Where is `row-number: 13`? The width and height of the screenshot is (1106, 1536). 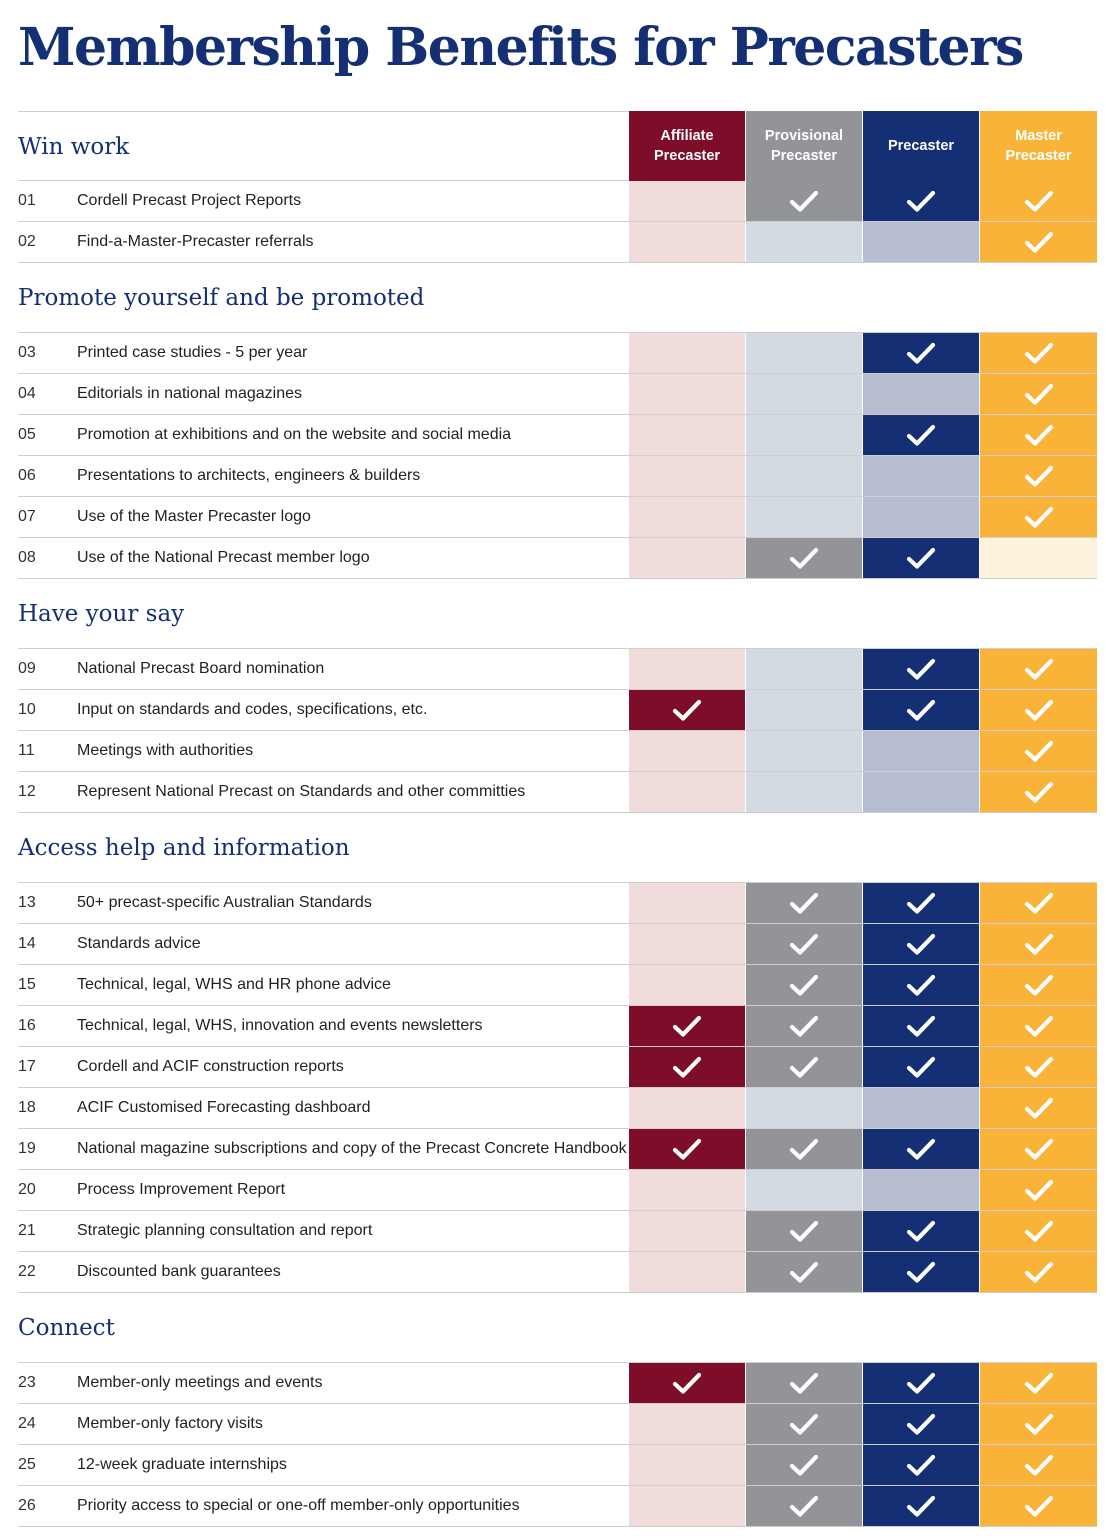
row-number: 13 is located at coordinates (27, 902).